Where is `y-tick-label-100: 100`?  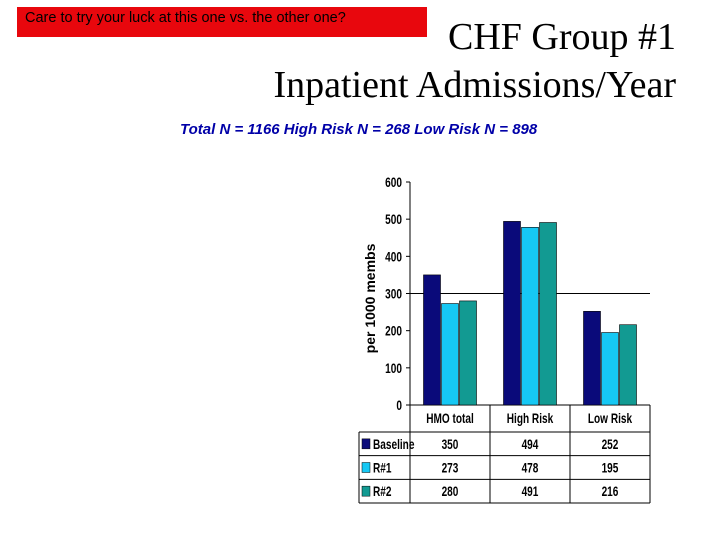
y-tick-label-100: 100 is located at coordinates (393, 368).